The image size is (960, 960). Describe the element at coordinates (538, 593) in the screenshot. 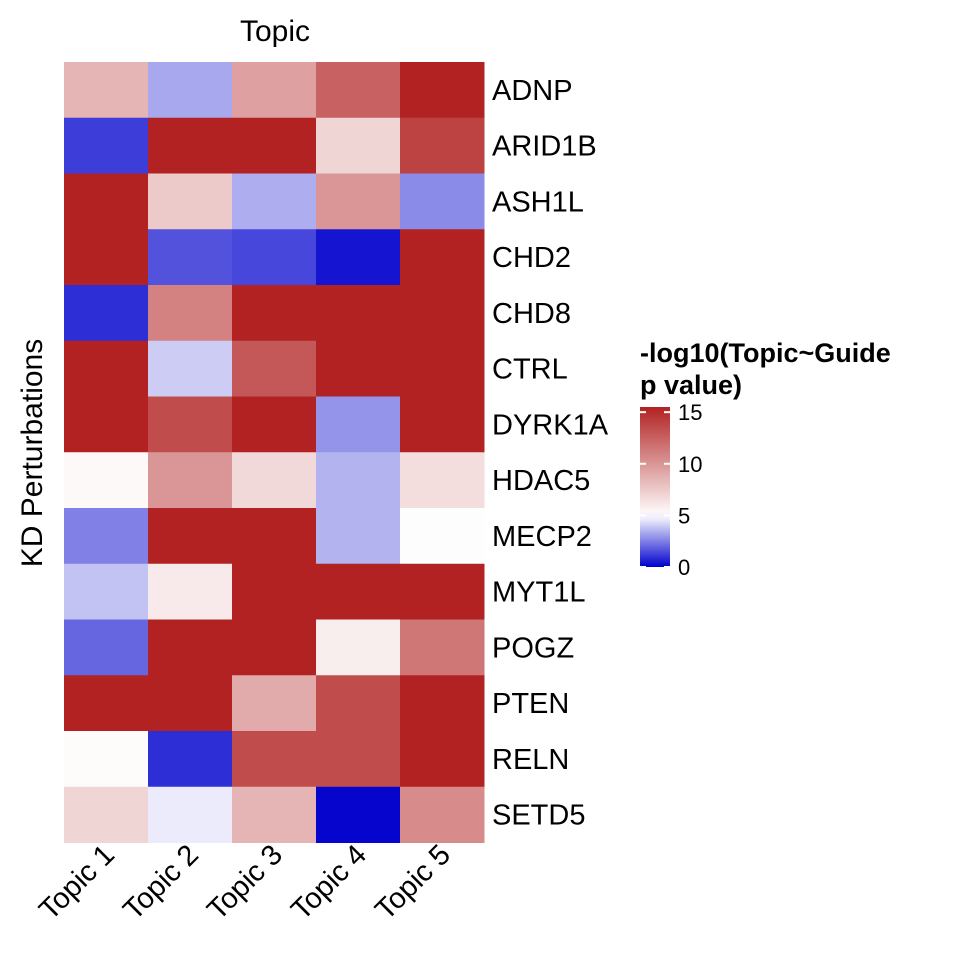

I see `row-label: MYT1L` at that location.